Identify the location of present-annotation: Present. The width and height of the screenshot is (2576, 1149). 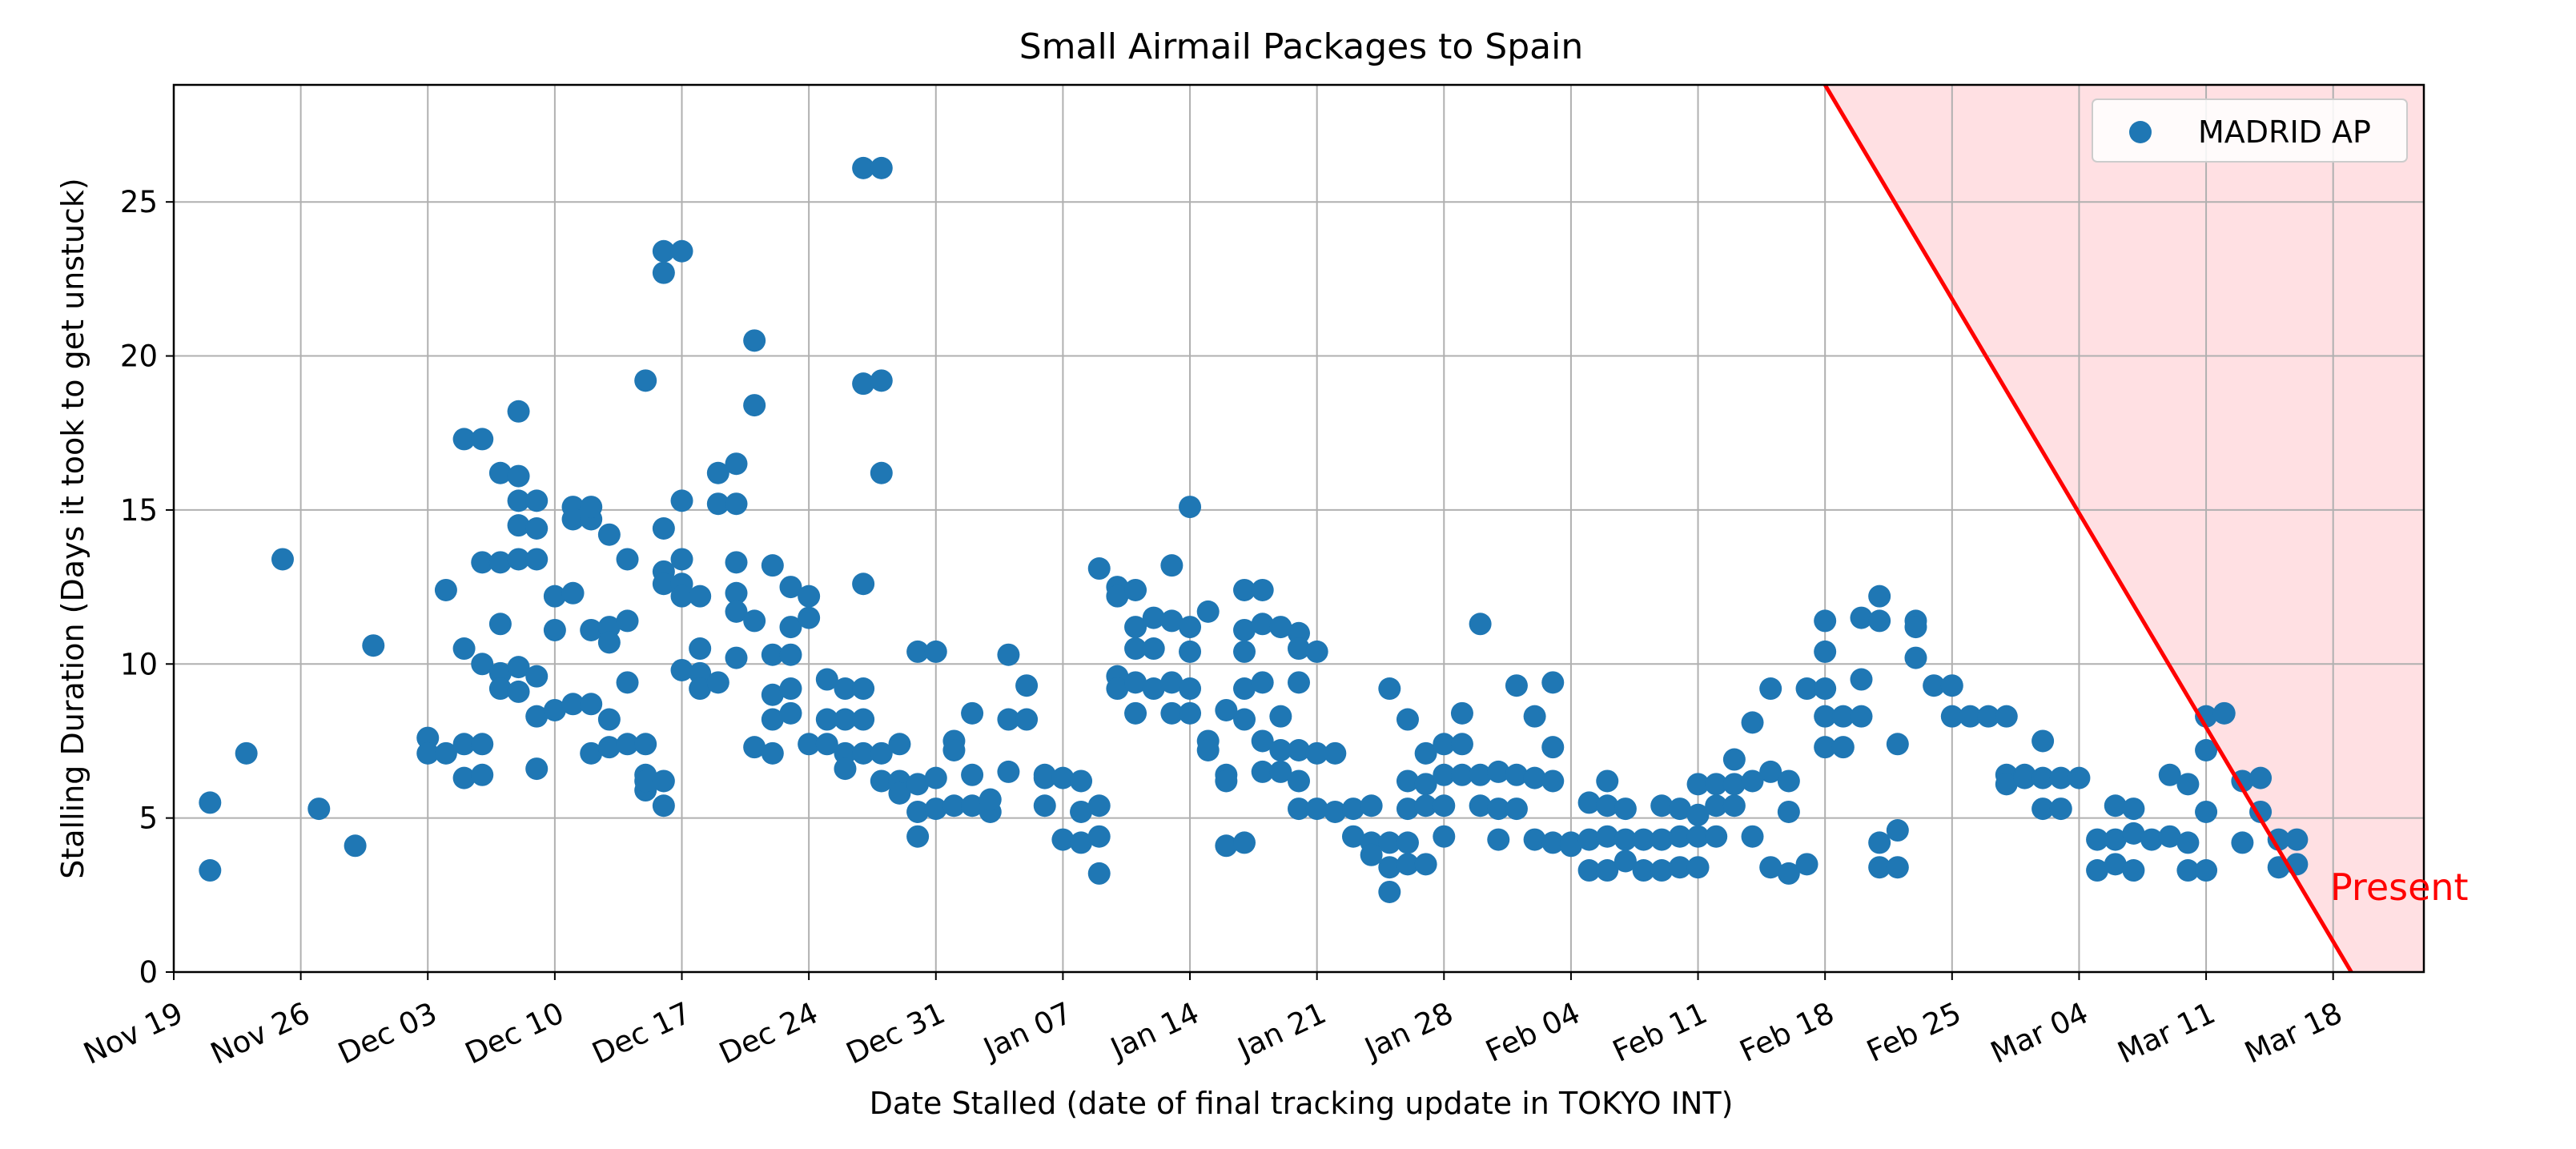
(2399, 887).